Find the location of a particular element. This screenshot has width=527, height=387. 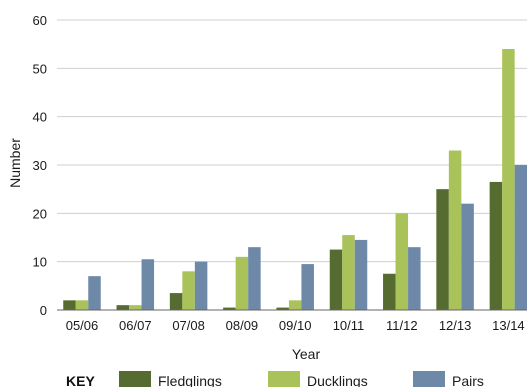

legend-swatch-pairs is located at coordinates (429, 379).